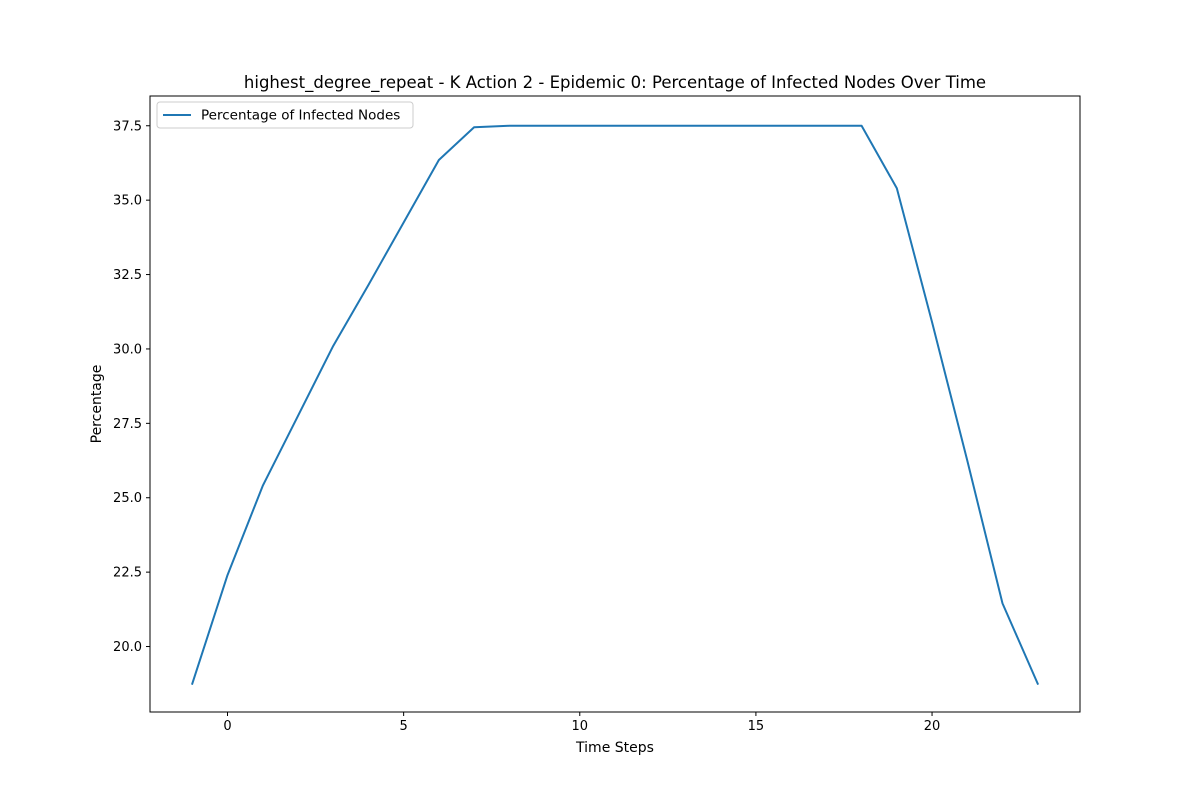  I want to click on x-tick-label: 0, so click(227, 726).